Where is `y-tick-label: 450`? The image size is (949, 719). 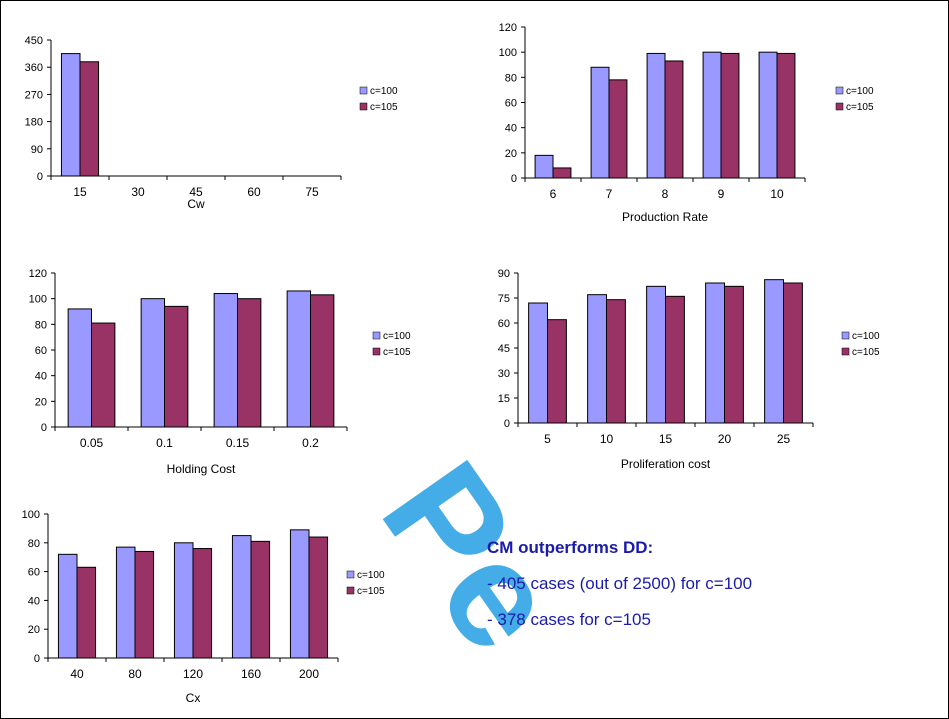
y-tick-label: 450 is located at coordinates (34, 41).